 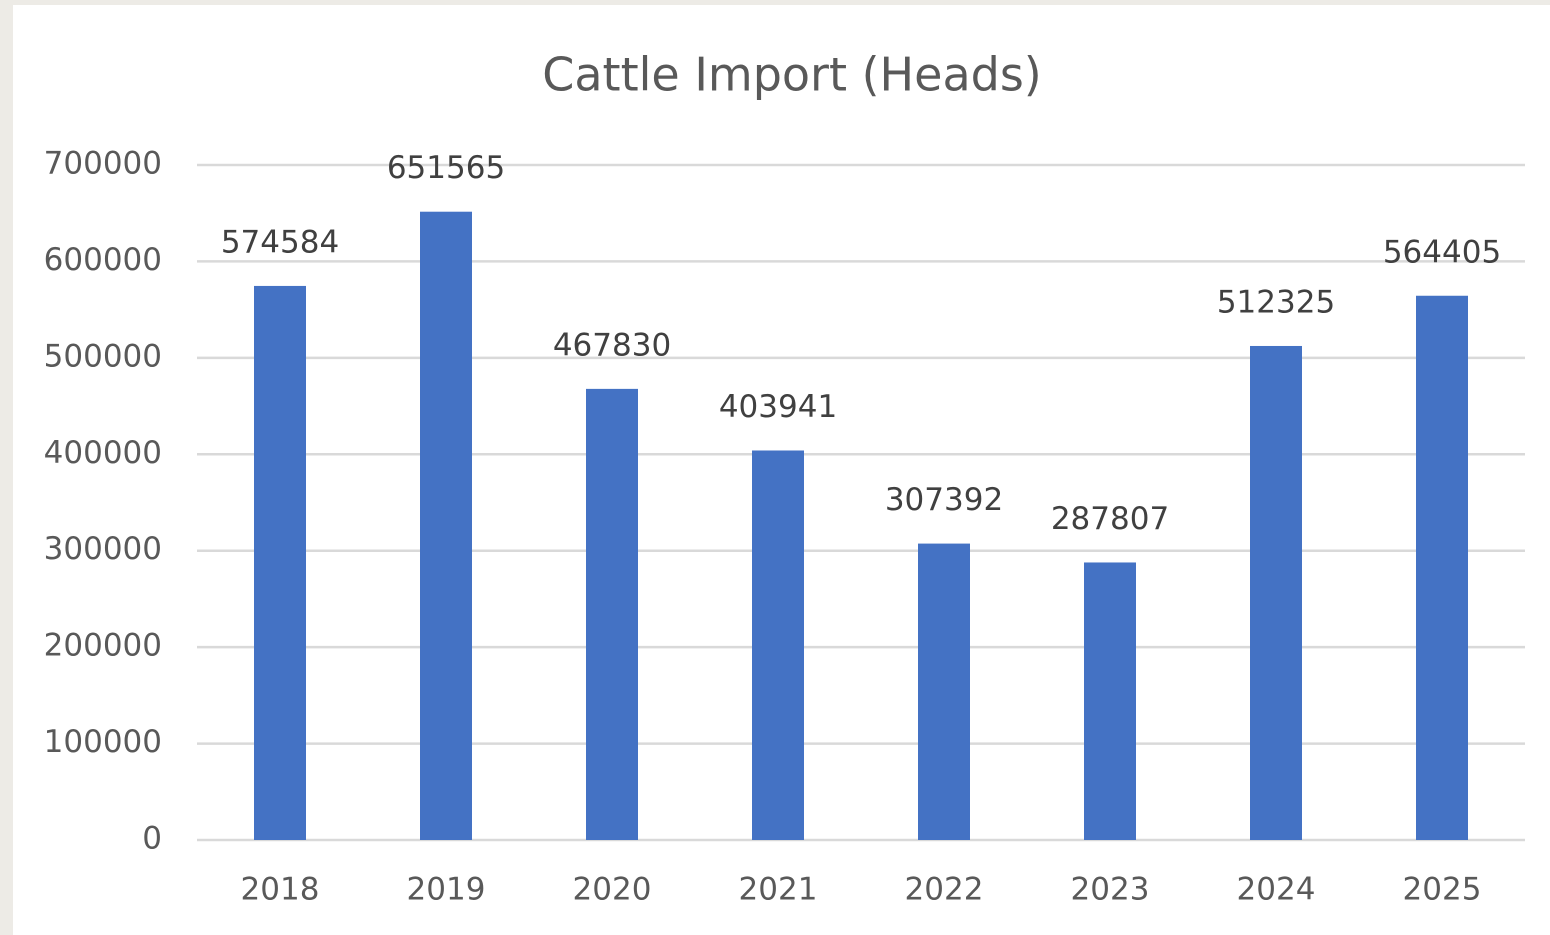 What do you see at coordinates (280, 890) in the screenshot?
I see `x-tick-label: 2018` at bounding box center [280, 890].